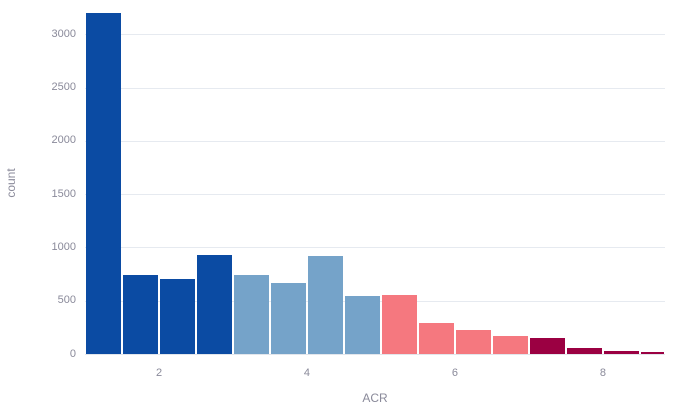 The image size is (679, 409). What do you see at coordinates (375, 398) in the screenshot?
I see `x-axis-title: ACR` at bounding box center [375, 398].